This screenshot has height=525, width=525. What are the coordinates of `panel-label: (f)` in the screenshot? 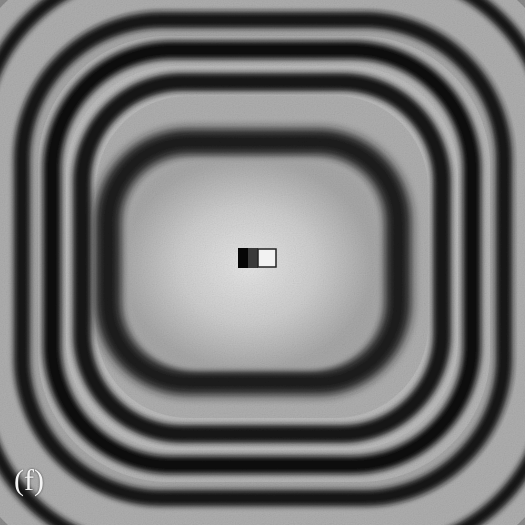 It's located at (29, 481).